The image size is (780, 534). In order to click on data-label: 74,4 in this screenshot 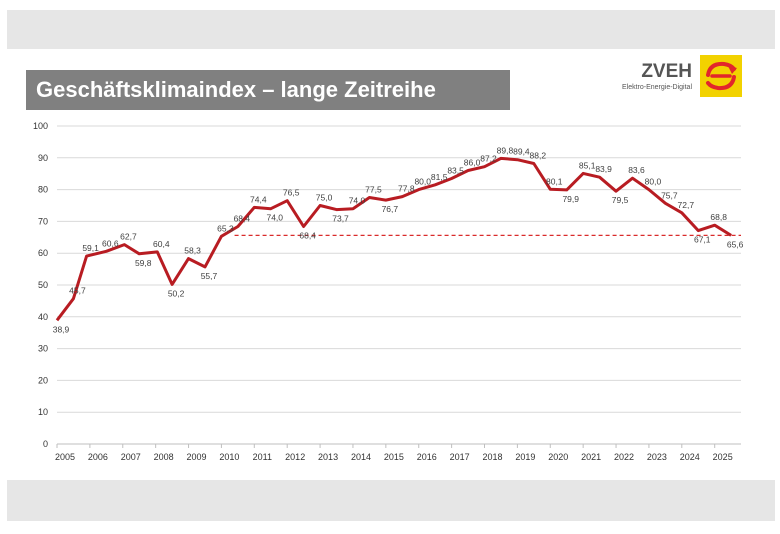, I will do `click(258, 199)`.